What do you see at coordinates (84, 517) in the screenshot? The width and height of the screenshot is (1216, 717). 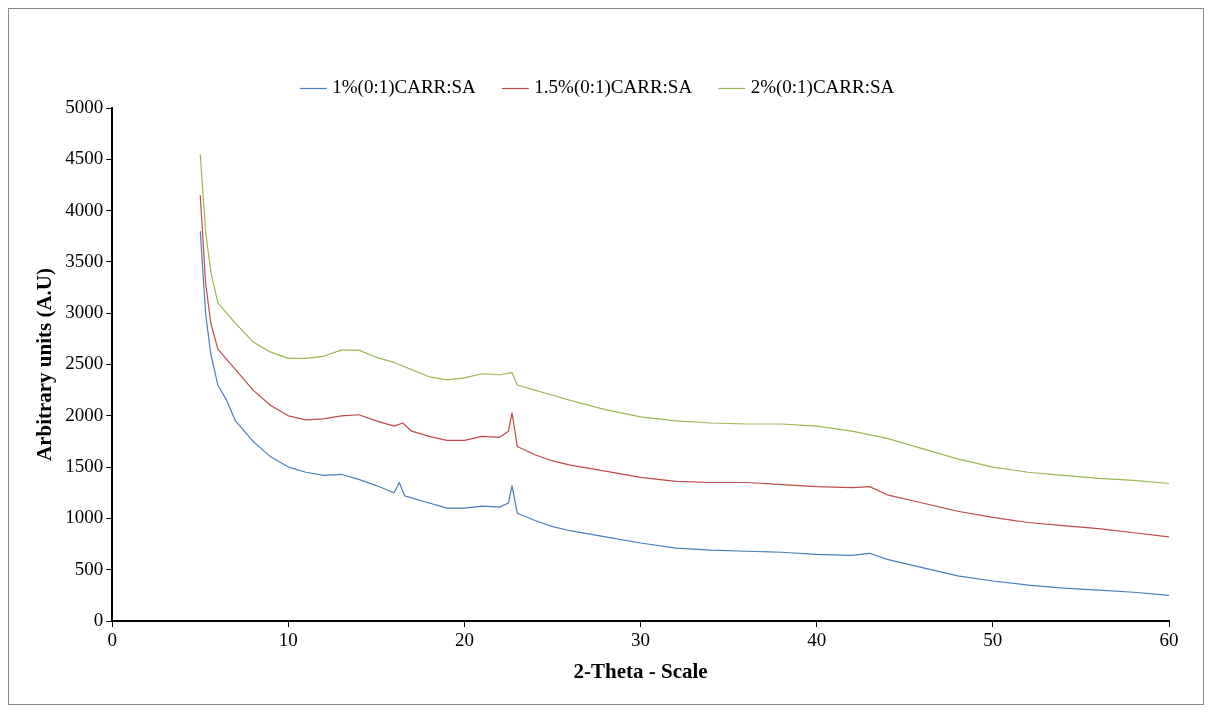 I see `y-tick-label: 1000` at bounding box center [84, 517].